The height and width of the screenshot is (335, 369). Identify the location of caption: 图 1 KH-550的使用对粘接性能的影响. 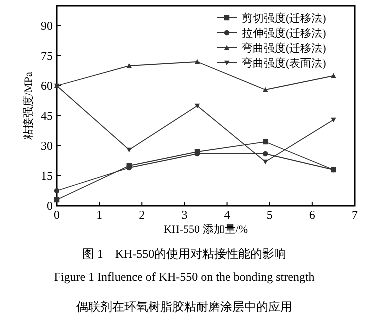
(184, 254).